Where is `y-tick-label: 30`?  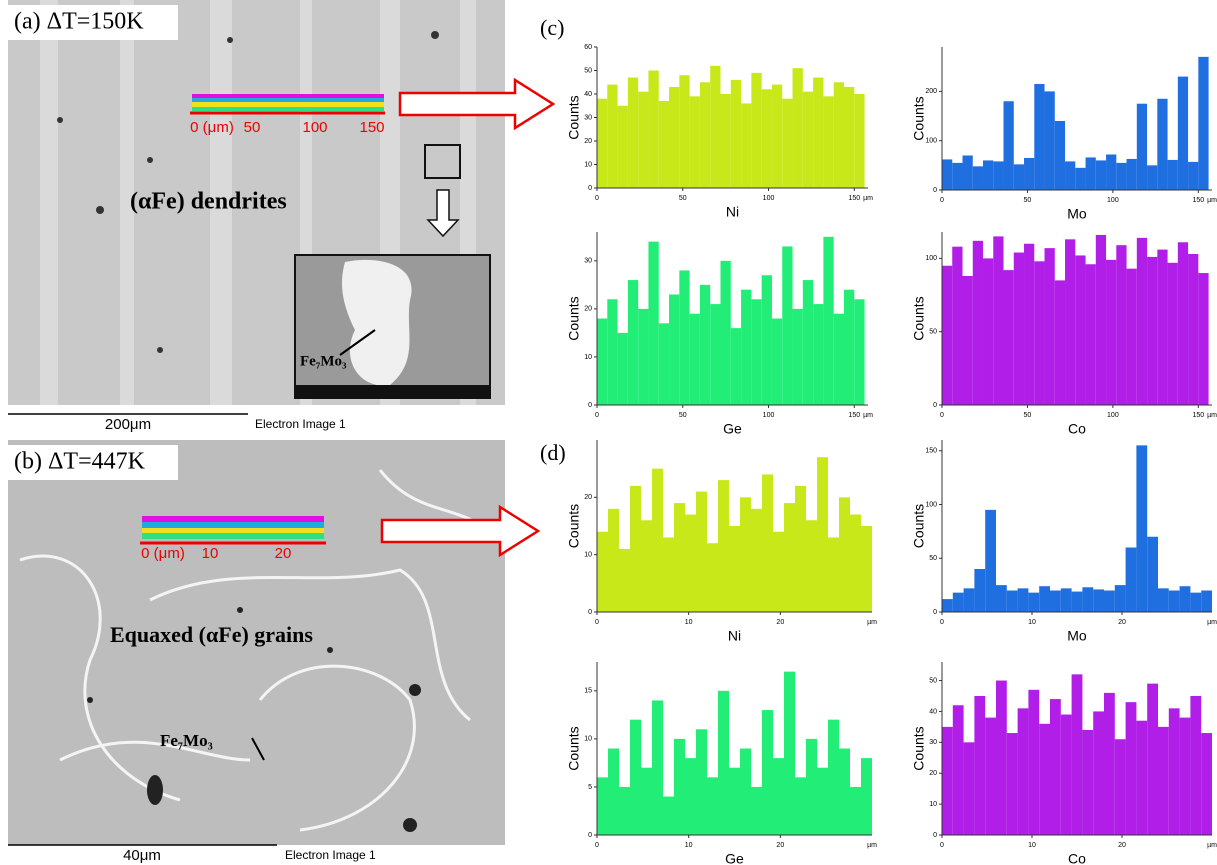 y-tick-label: 30 is located at coordinates (933, 742).